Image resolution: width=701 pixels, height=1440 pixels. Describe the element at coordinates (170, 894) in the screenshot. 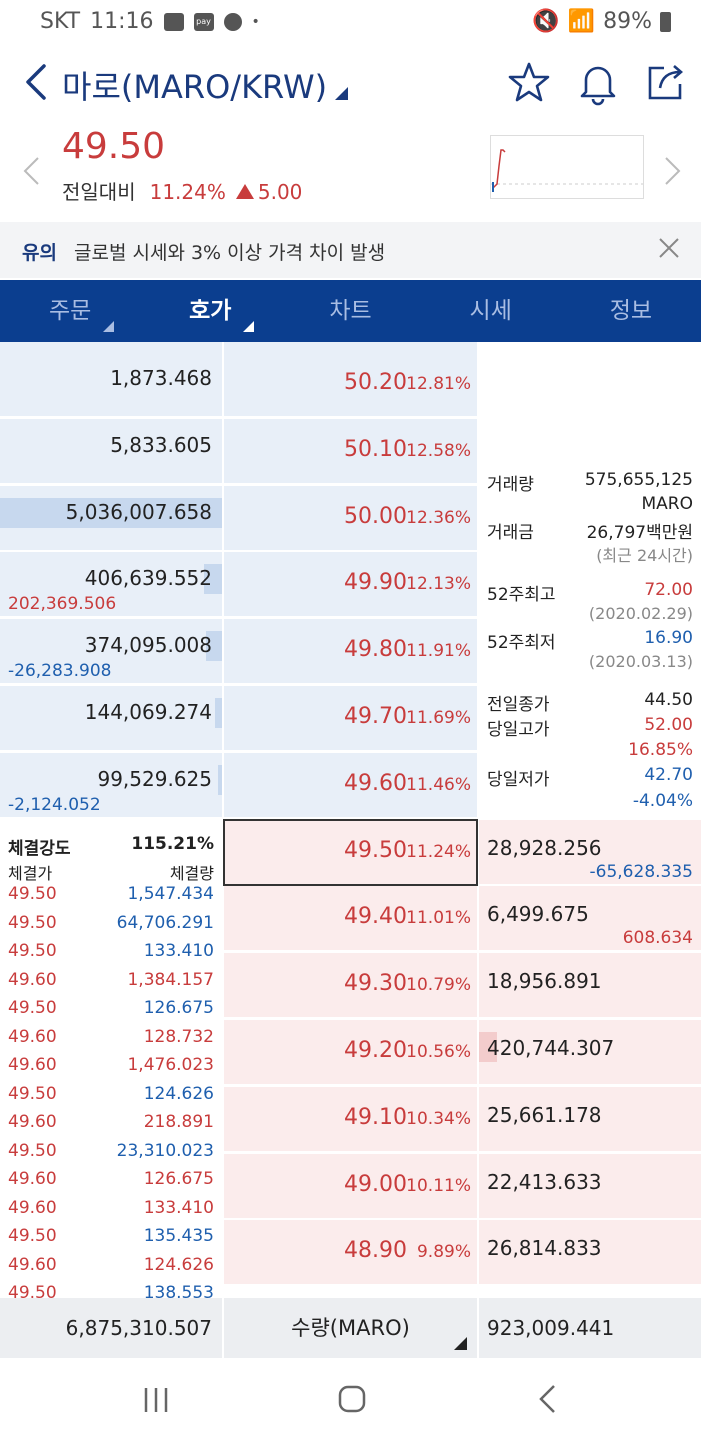

I see `trade-qty: 1,547.434` at that location.